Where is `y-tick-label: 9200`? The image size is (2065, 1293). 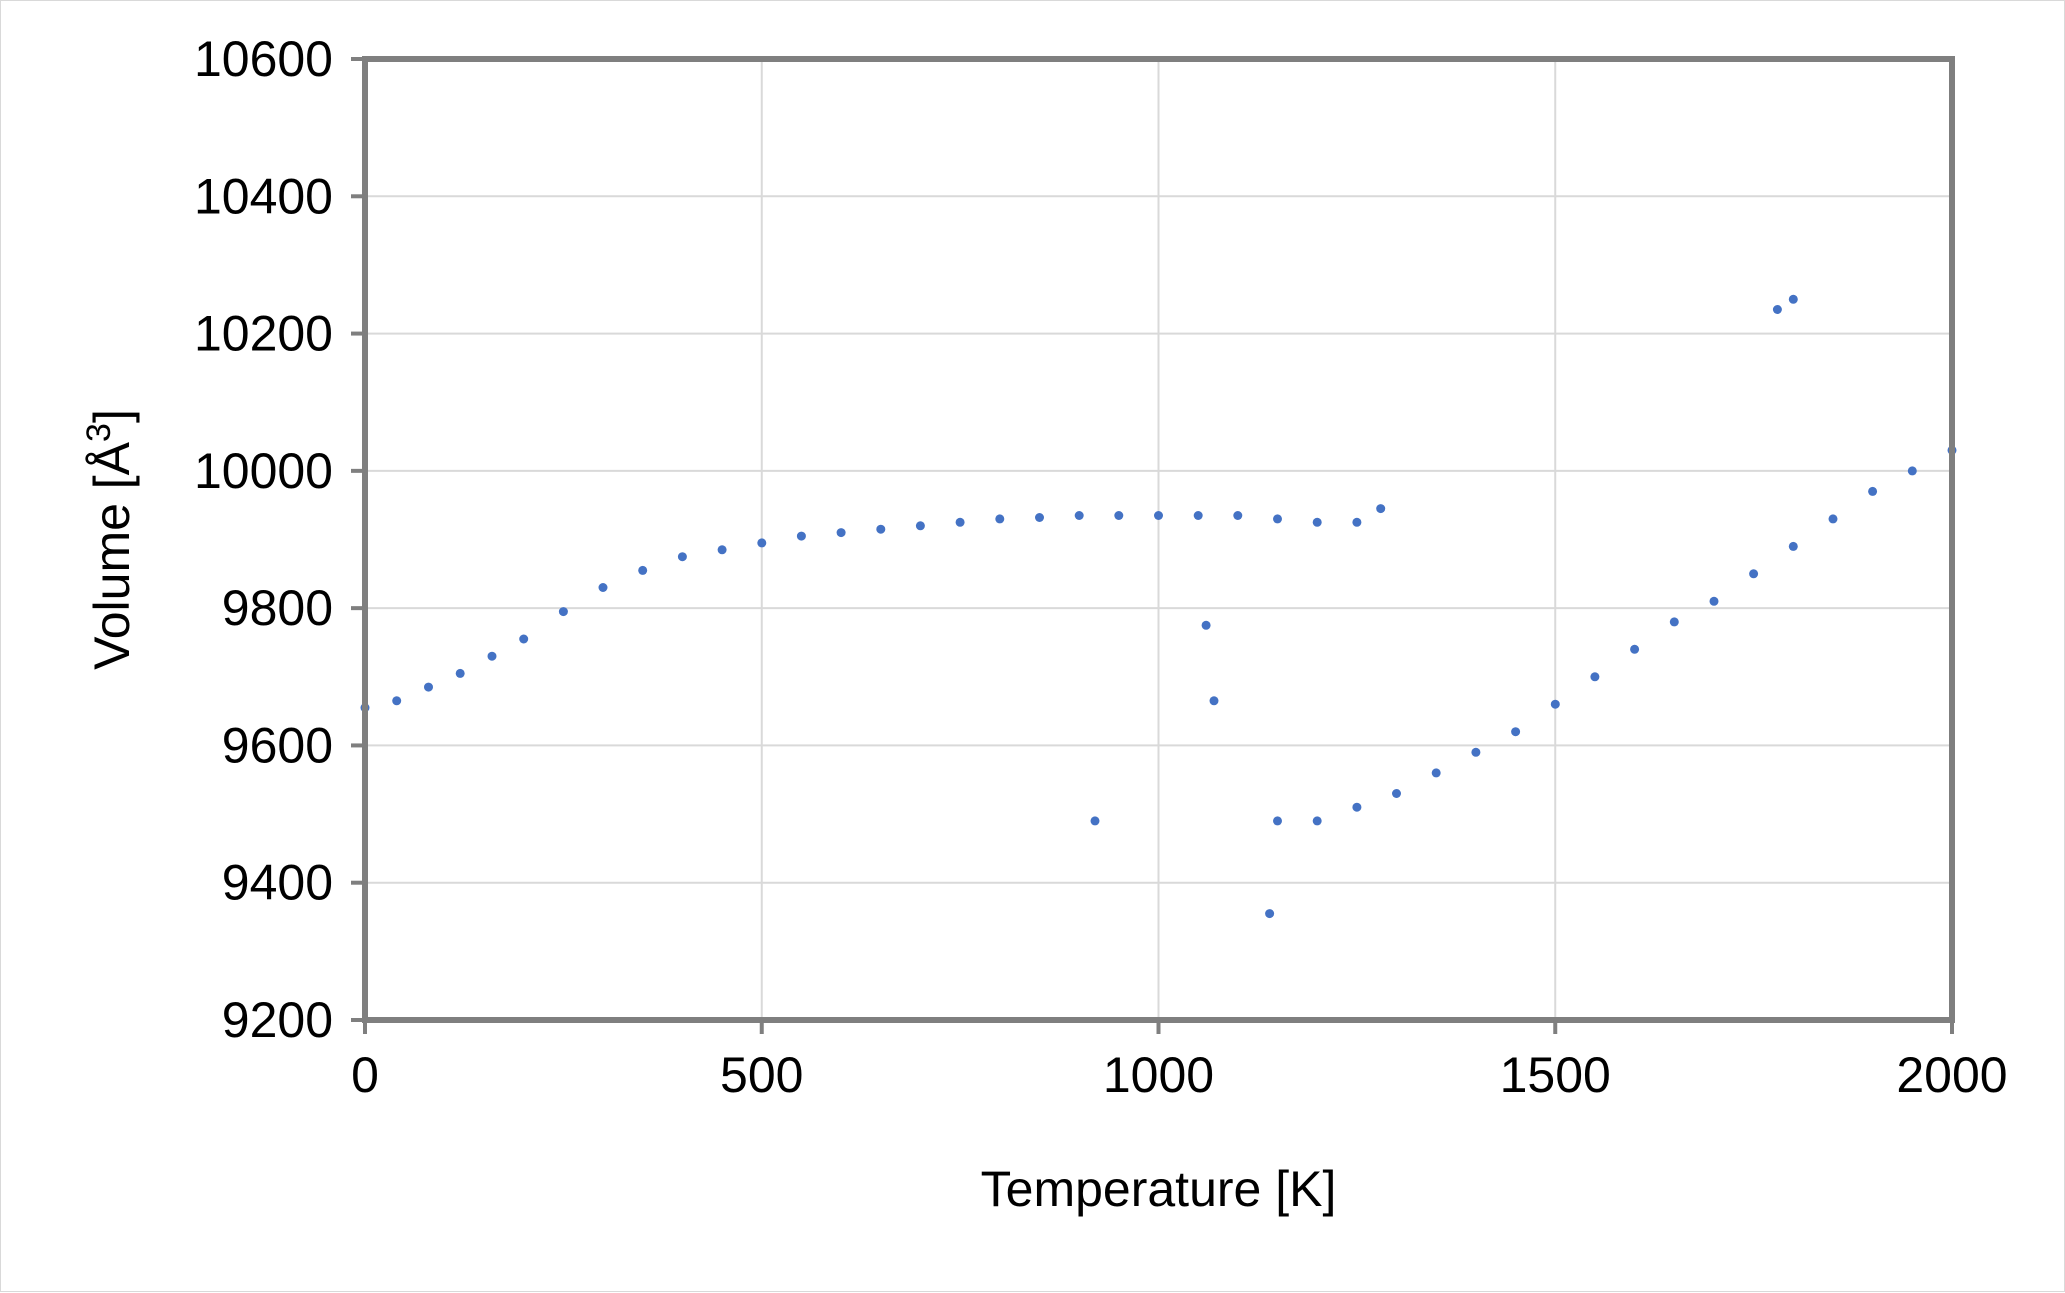
y-tick-label: 9200 is located at coordinates (277, 1020).